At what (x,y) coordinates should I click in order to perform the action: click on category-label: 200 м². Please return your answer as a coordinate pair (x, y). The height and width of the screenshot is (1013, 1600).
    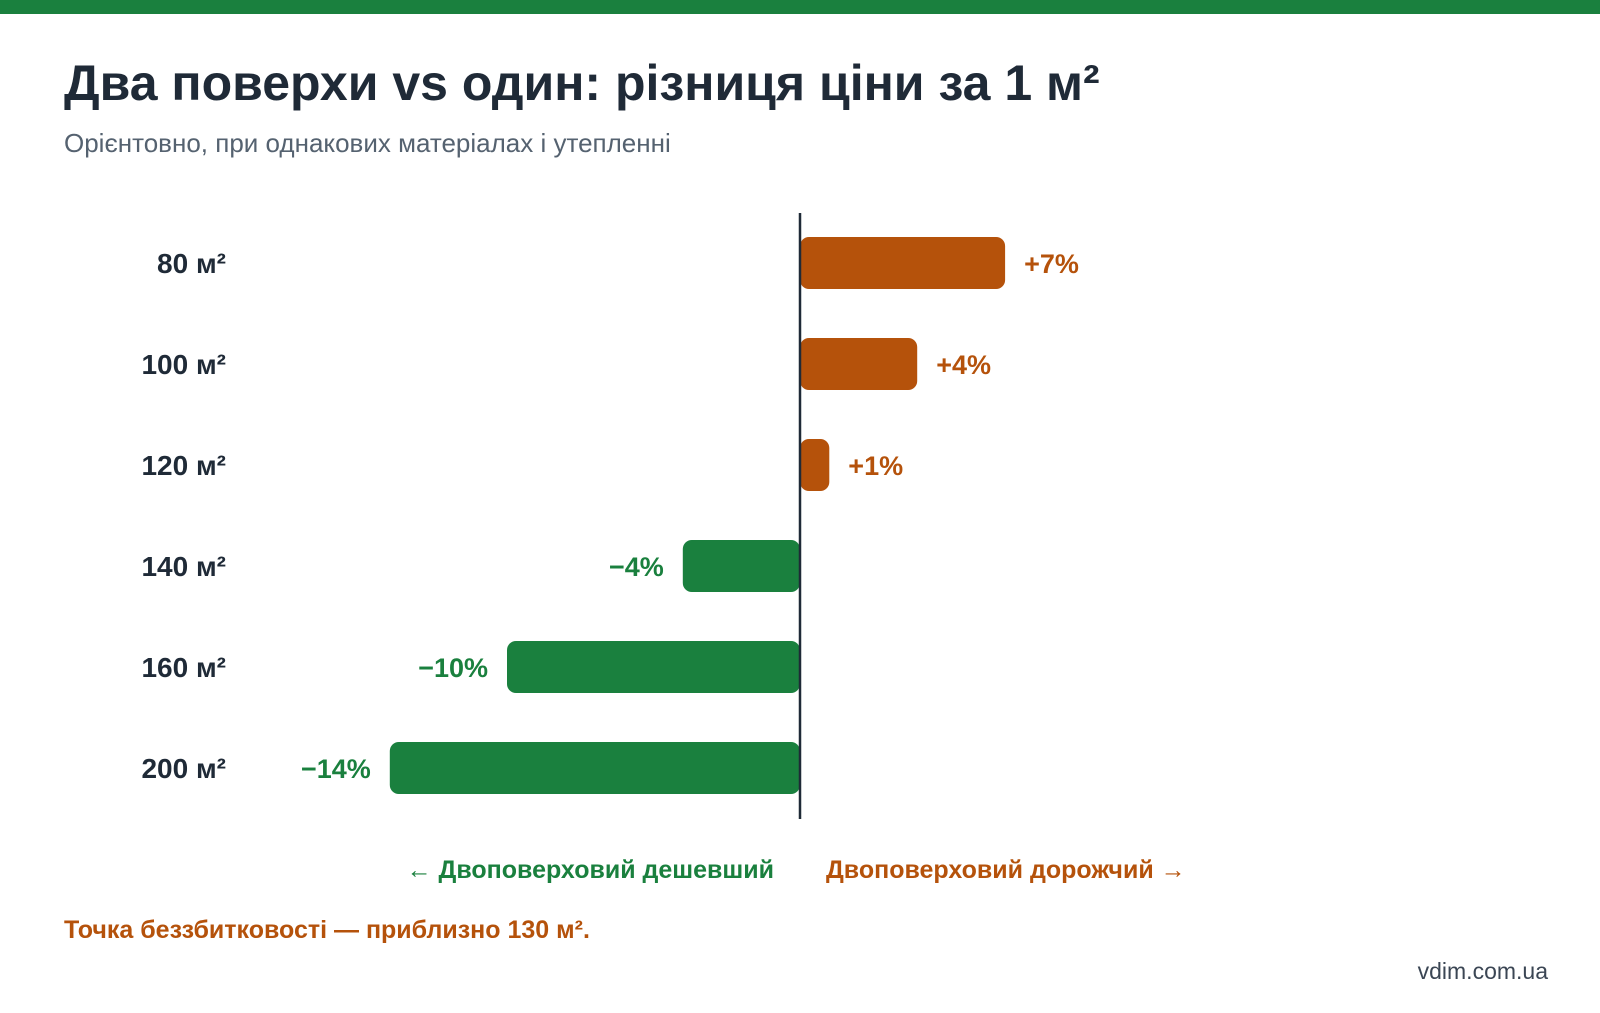
    Looking at the image, I should click on (183, 768).